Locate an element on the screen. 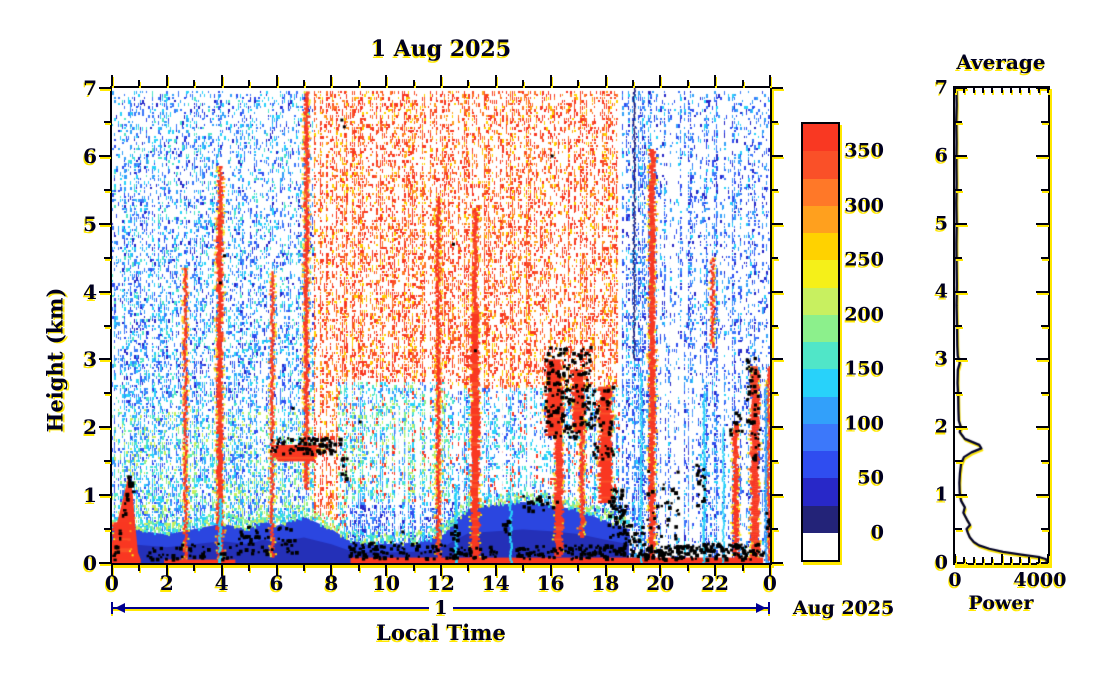 The image size is (1119, 698). average-profile-canvas is located at coordinates (1001, 325).